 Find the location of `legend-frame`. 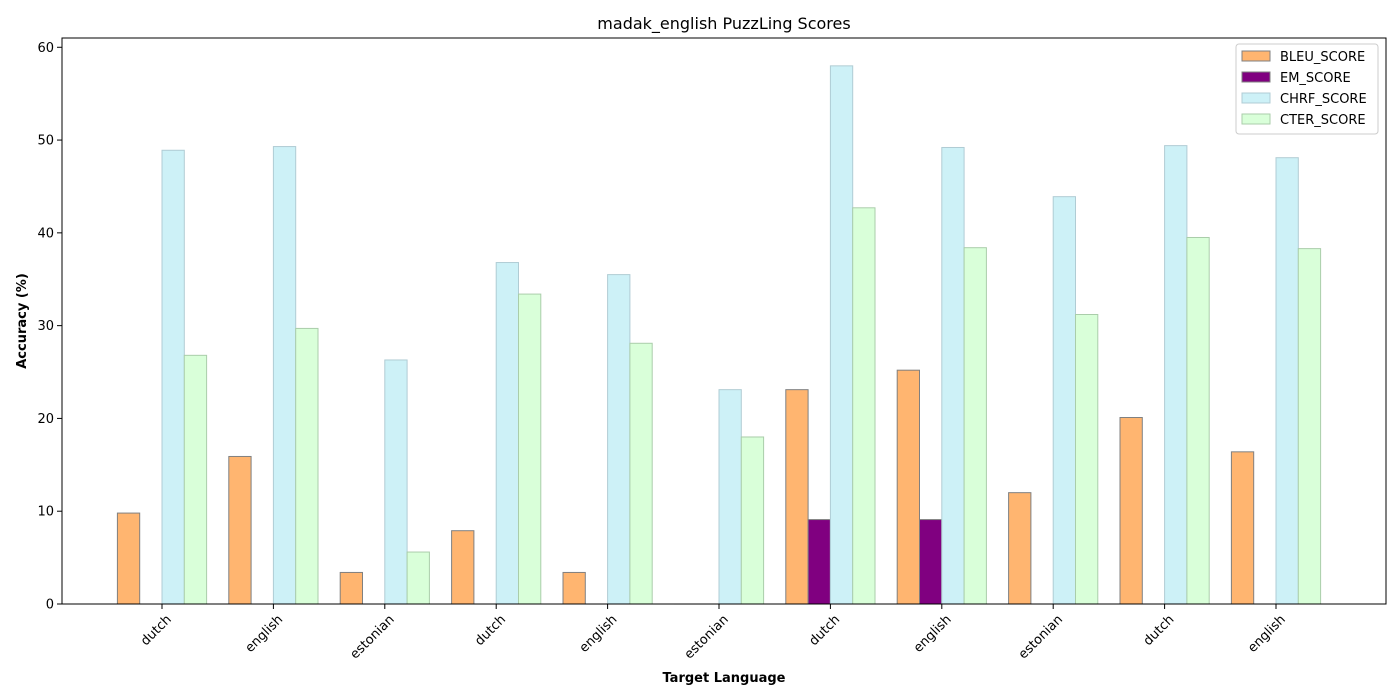

legend-frame is located at coordinates (1307, 89).